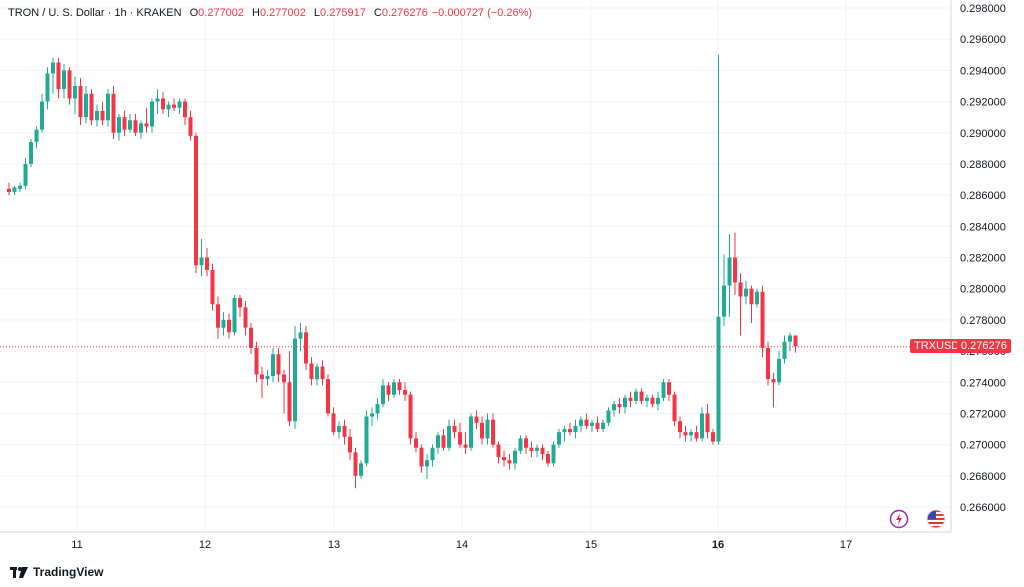 The height and width of the screenshot is (587, 1024). Describe the element at coordinates (68, 572) in the screenshot. I see `tradingview-brand: TradingView` at that location.